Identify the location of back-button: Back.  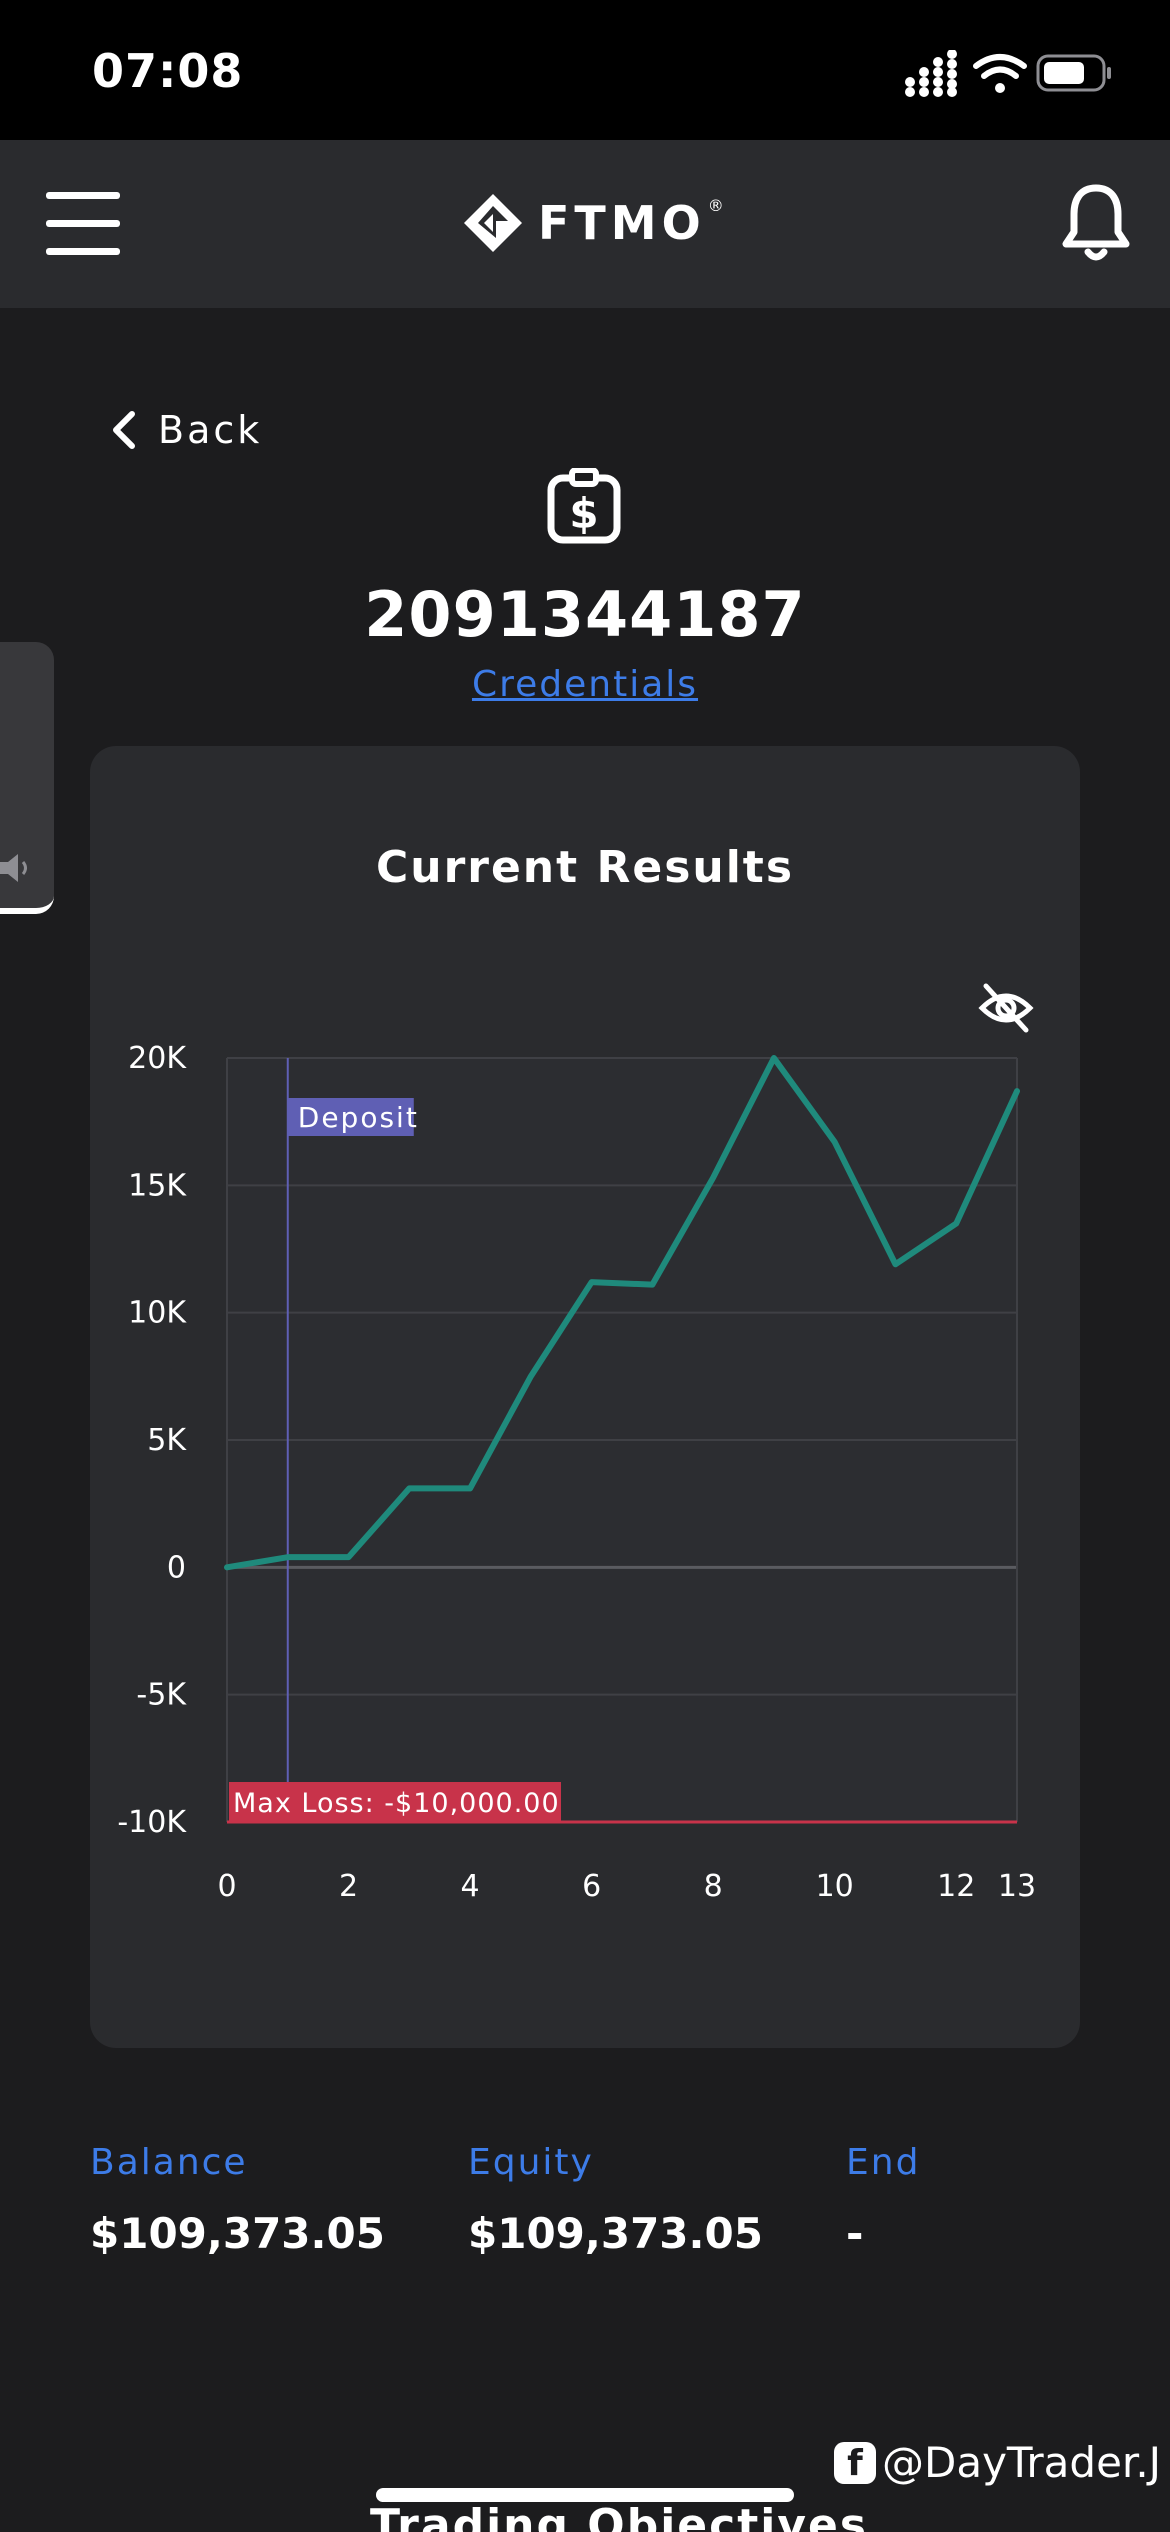
(186, 430).